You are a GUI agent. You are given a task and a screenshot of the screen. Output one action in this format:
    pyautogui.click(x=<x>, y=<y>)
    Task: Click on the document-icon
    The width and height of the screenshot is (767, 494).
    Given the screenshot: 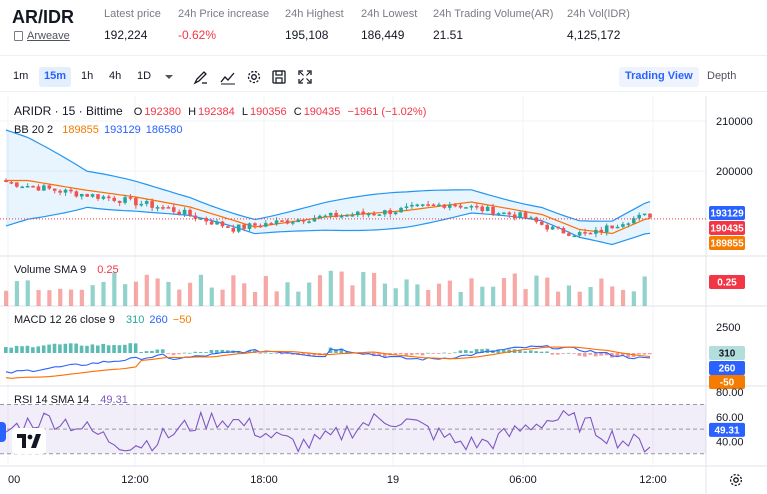 What is the action you would take?
    pyautogui.click(x=18, y=36)
    